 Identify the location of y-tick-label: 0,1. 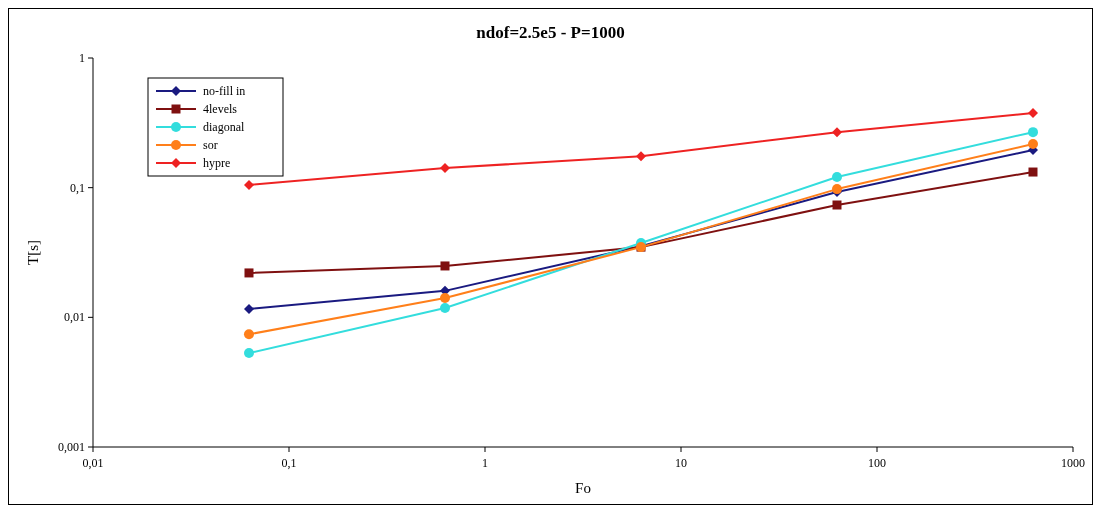
(77, 187).